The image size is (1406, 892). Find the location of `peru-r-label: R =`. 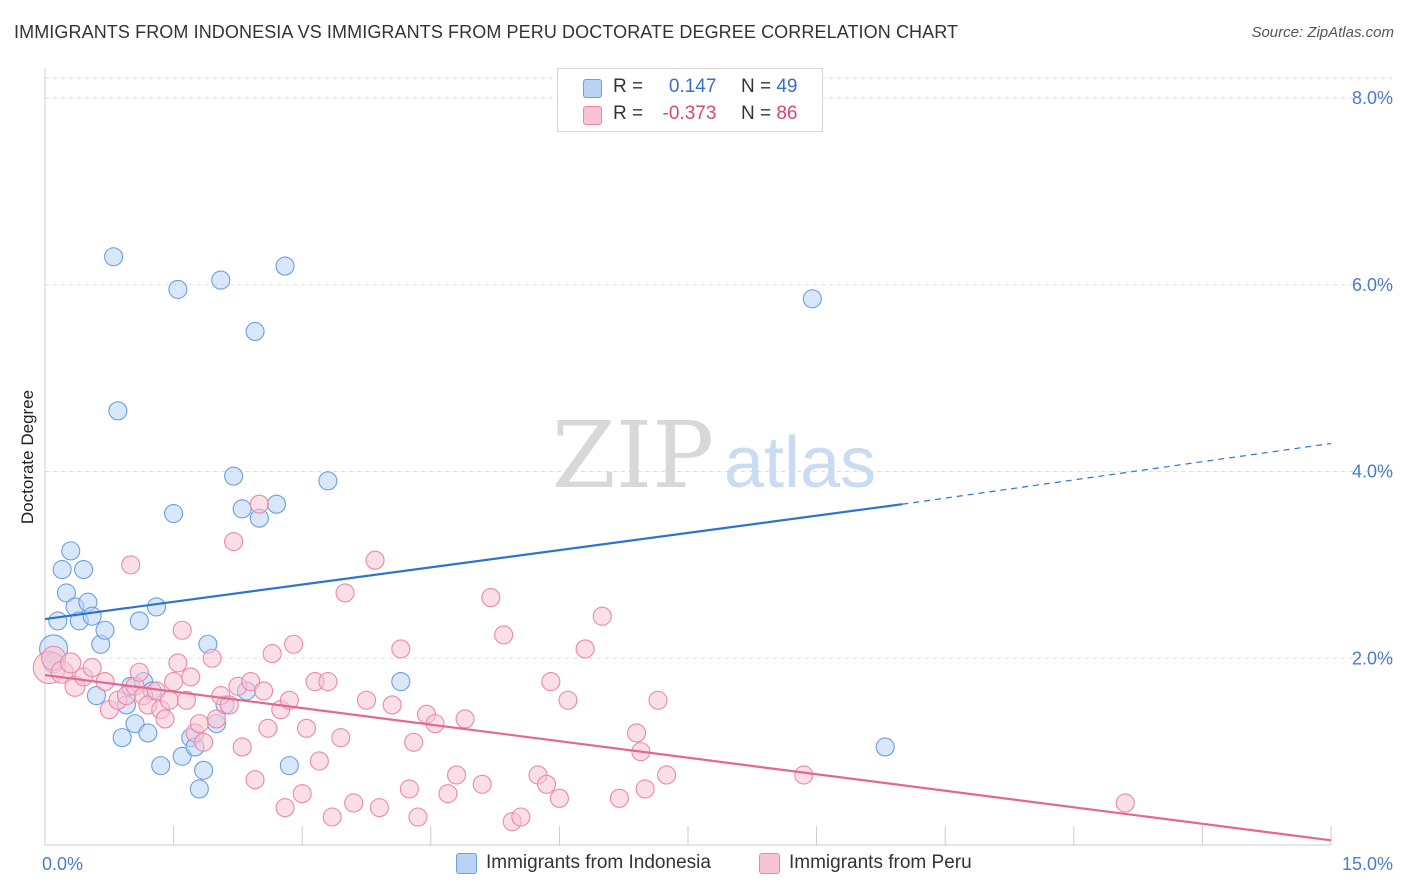

peru-r-label: R = is located at coordinates (628, 113).